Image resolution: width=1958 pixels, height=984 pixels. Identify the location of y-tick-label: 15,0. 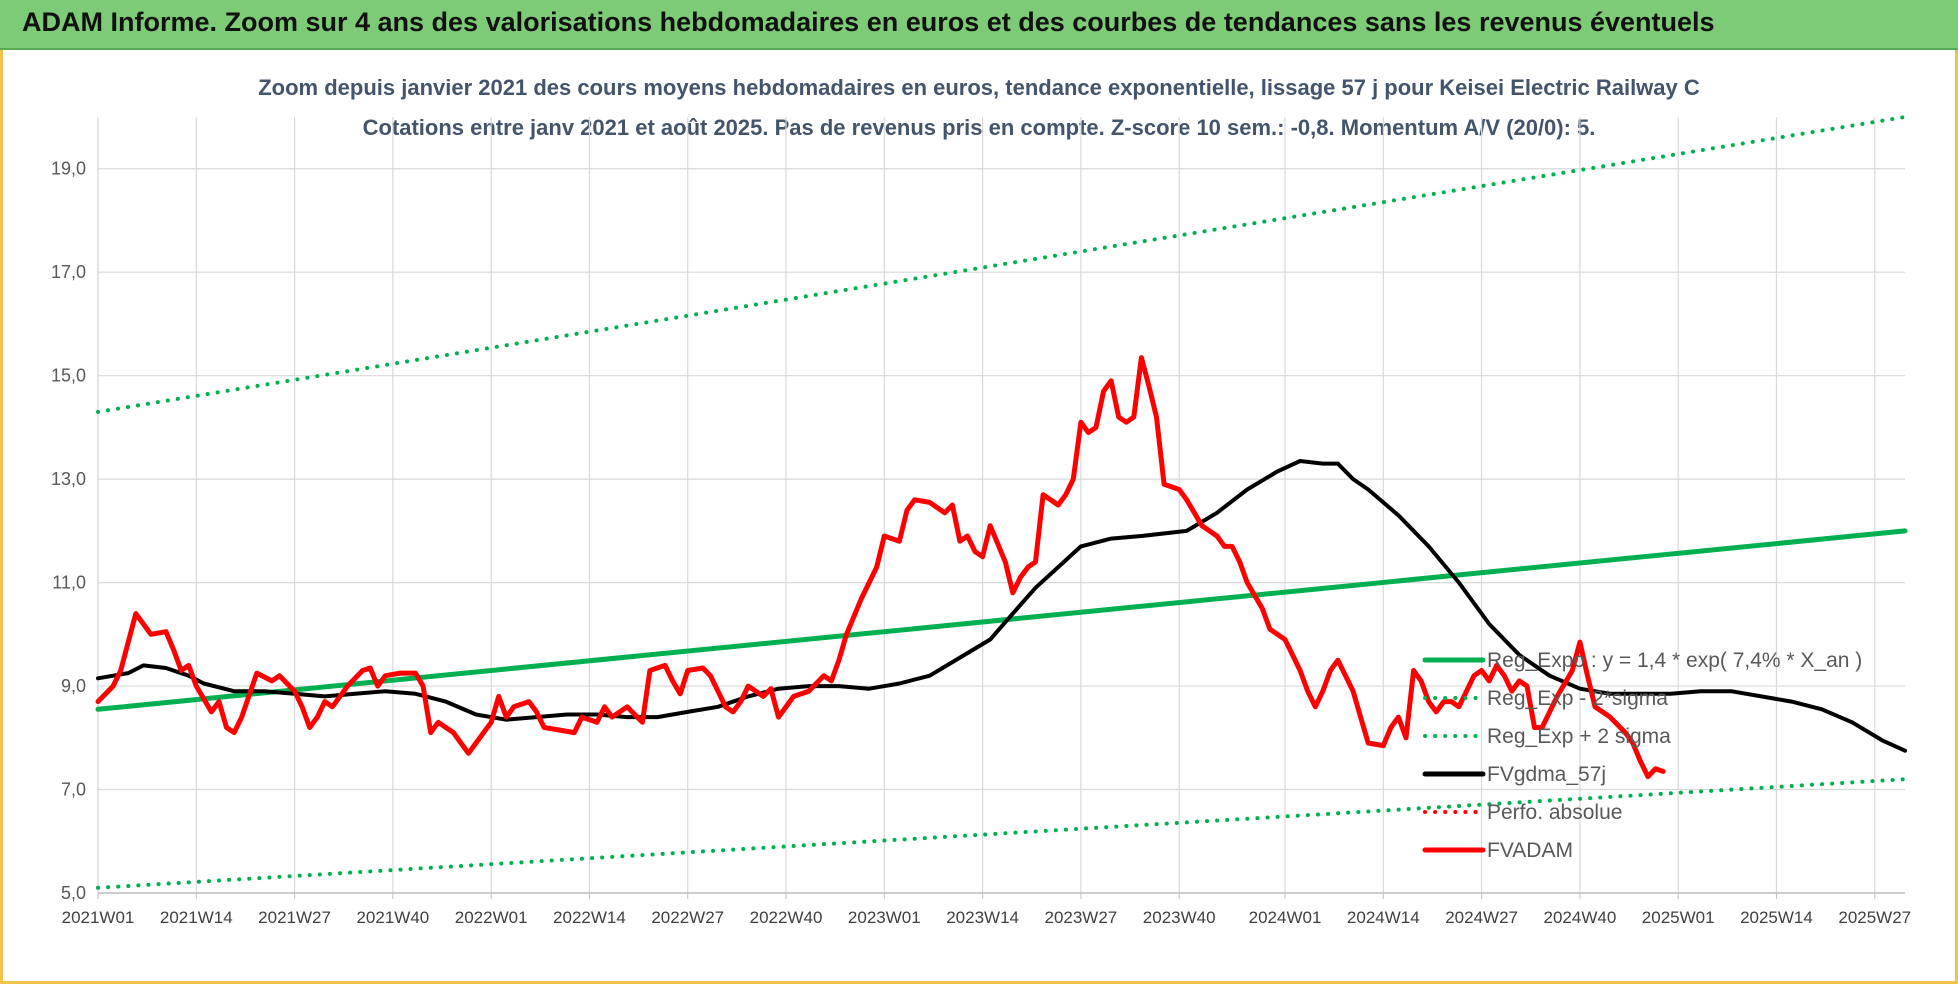
(68, 376).